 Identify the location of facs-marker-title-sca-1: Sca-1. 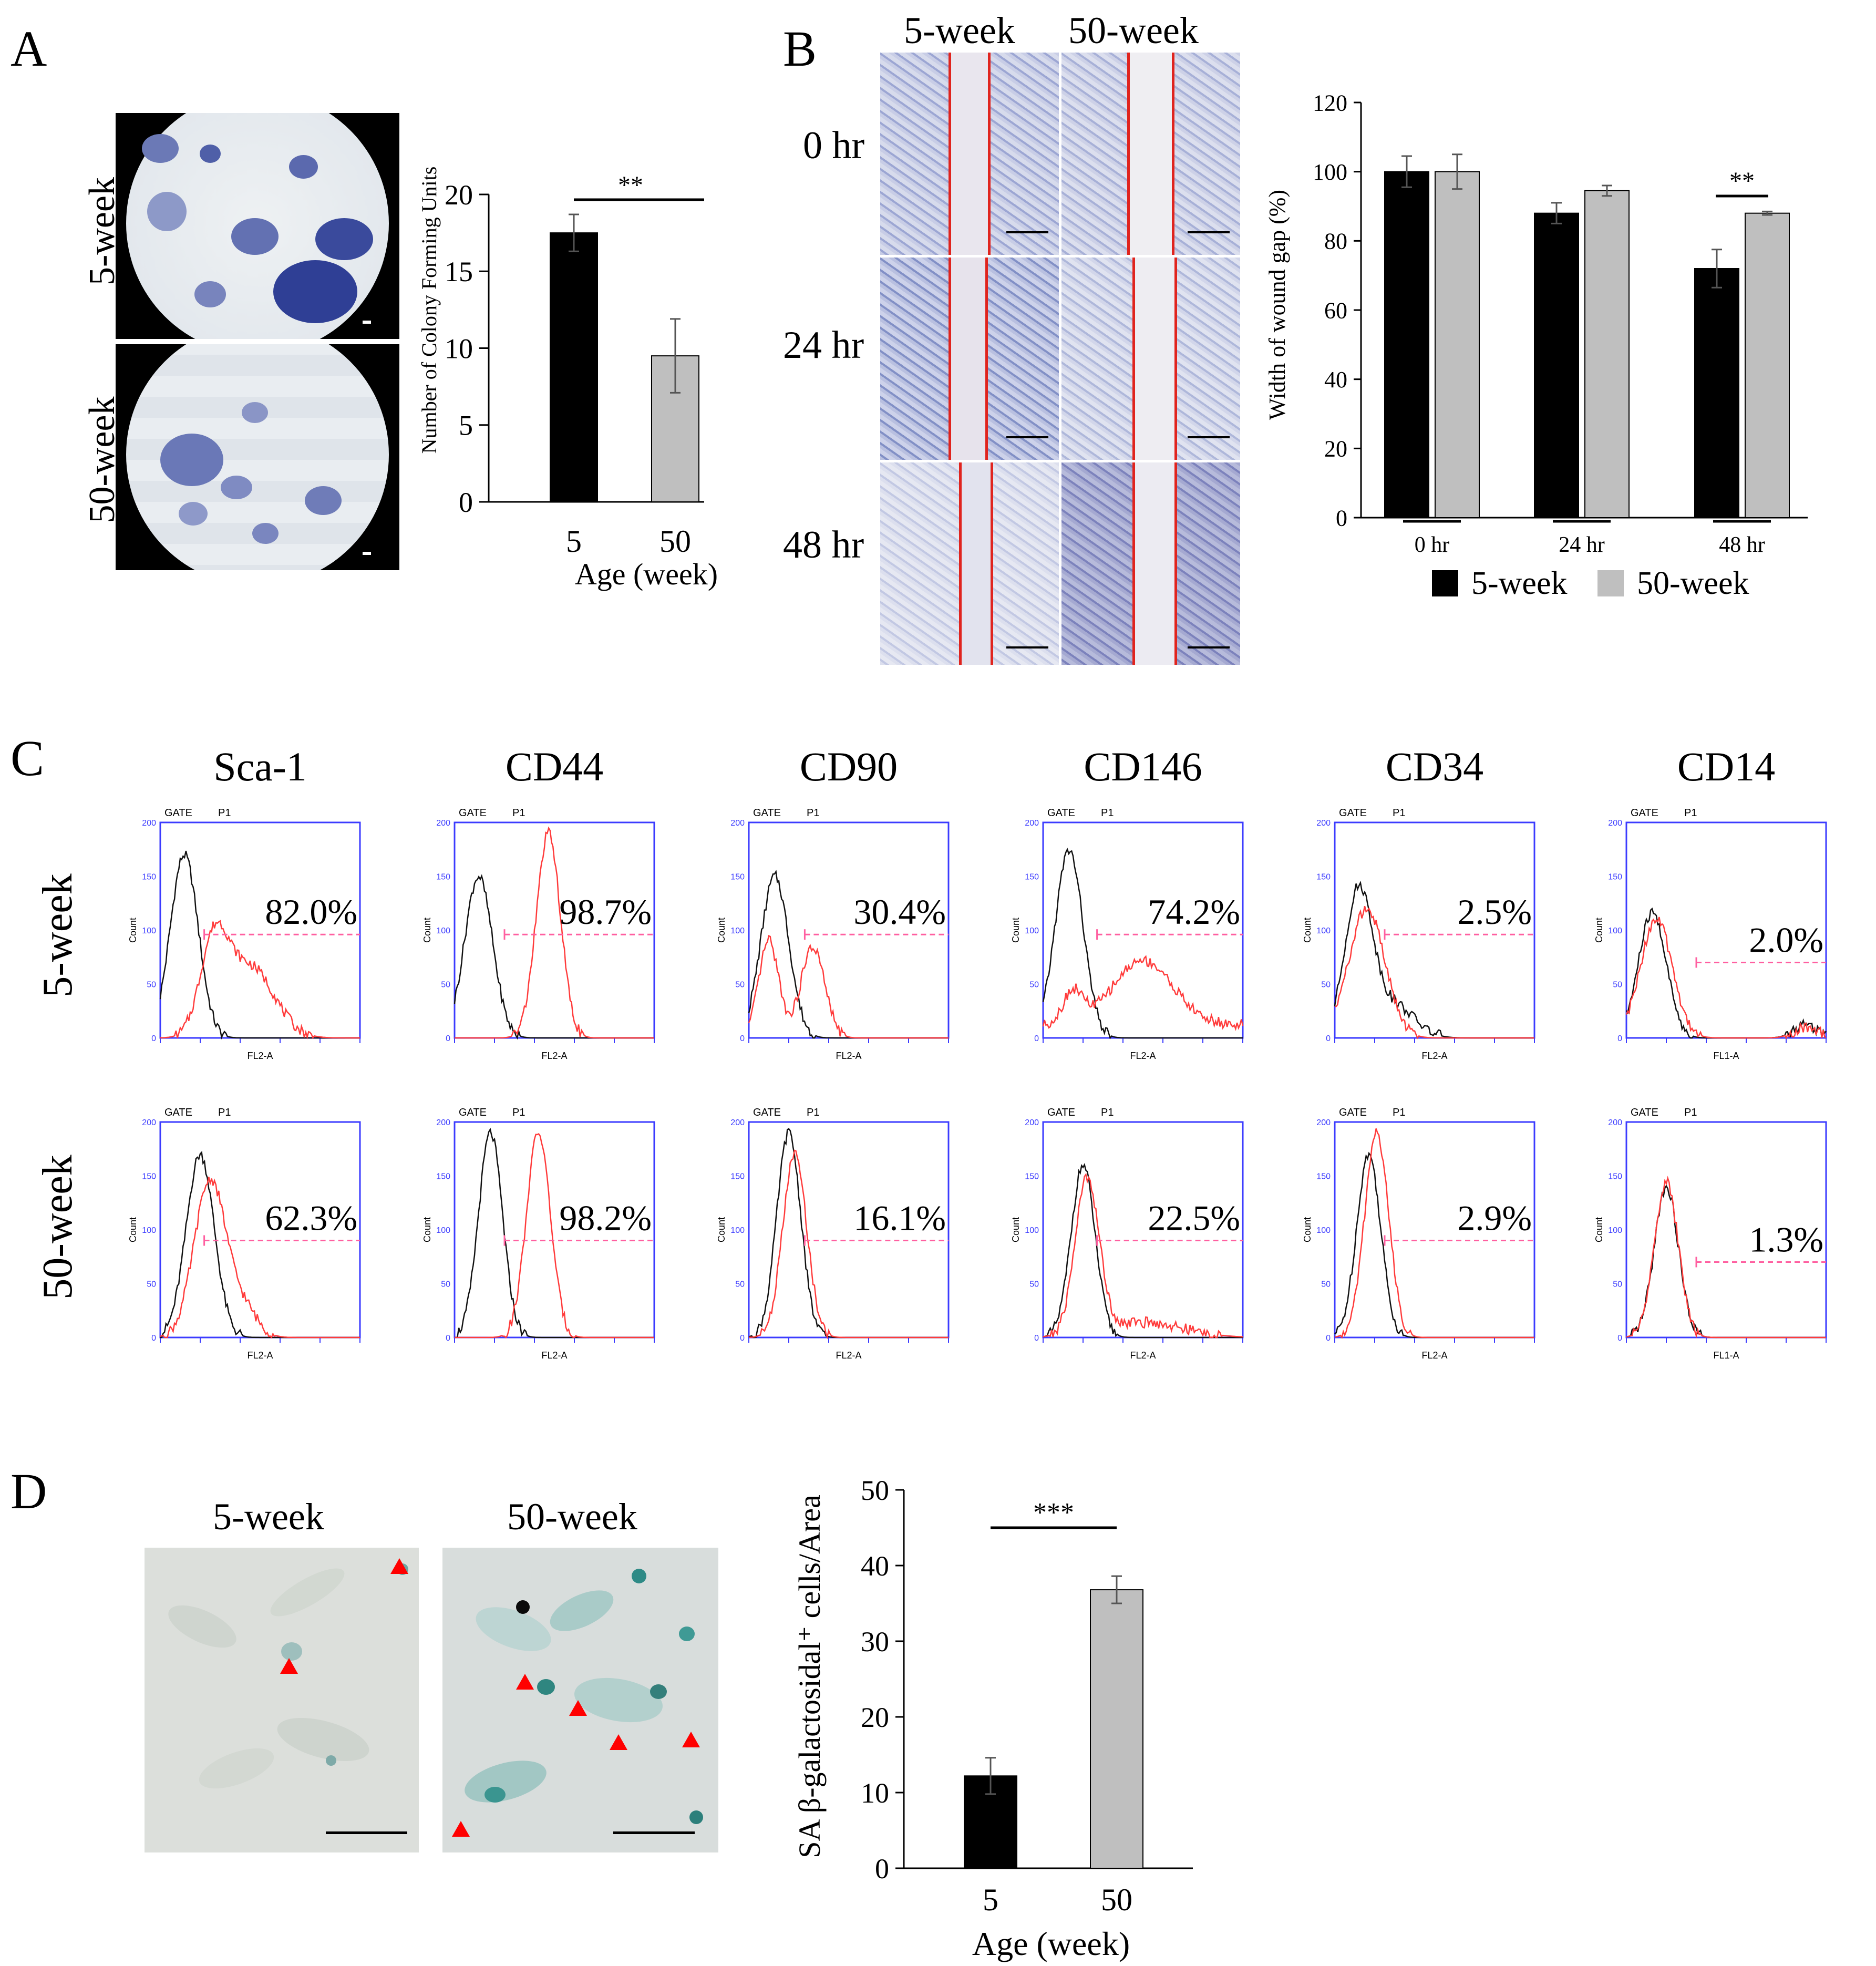
(260, 766).